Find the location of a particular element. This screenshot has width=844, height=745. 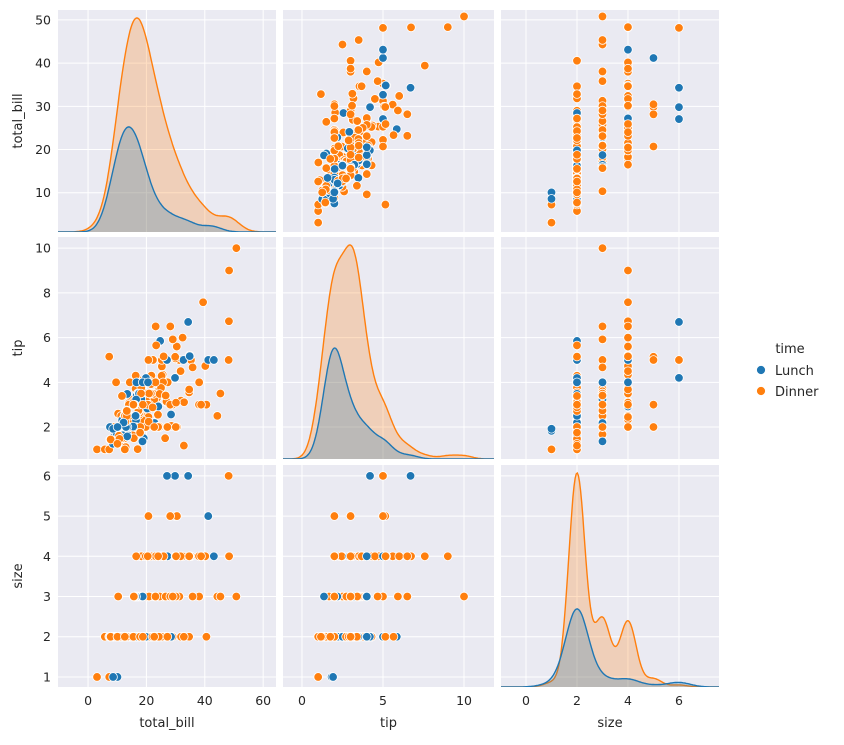

x-tick-label: 4 is located at coordinates (628, 700).